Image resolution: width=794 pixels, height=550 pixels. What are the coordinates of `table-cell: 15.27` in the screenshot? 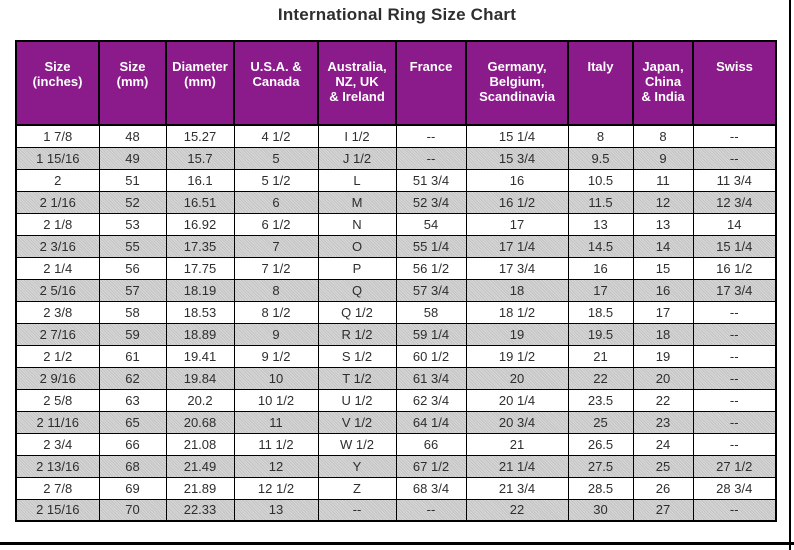 It's located at (200, 136).